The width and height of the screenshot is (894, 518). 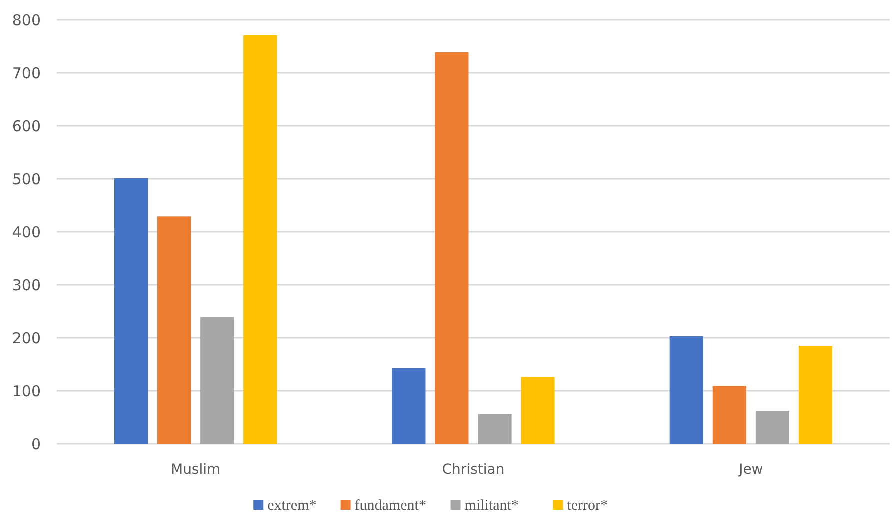 What do you see at coordinates (473, 470) in the screenshot?
I see `x-tick-label: Christian` at bounding box center [473, 470].